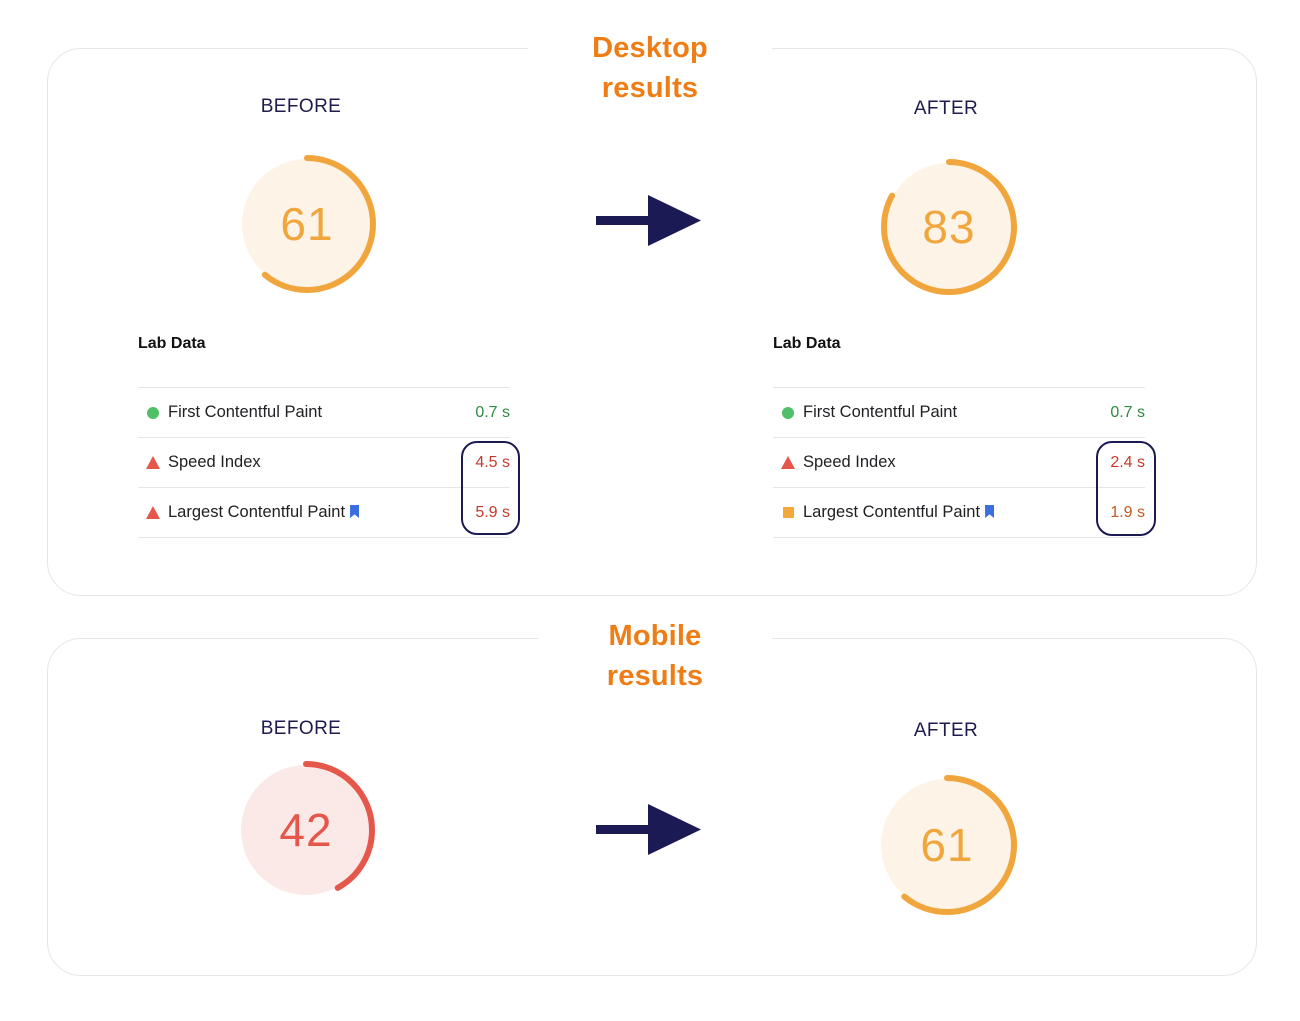  Describe the element at coordinates (172, 343) in the screenshot. I see `desktop-before-lab-title: Lab Data` at that location.